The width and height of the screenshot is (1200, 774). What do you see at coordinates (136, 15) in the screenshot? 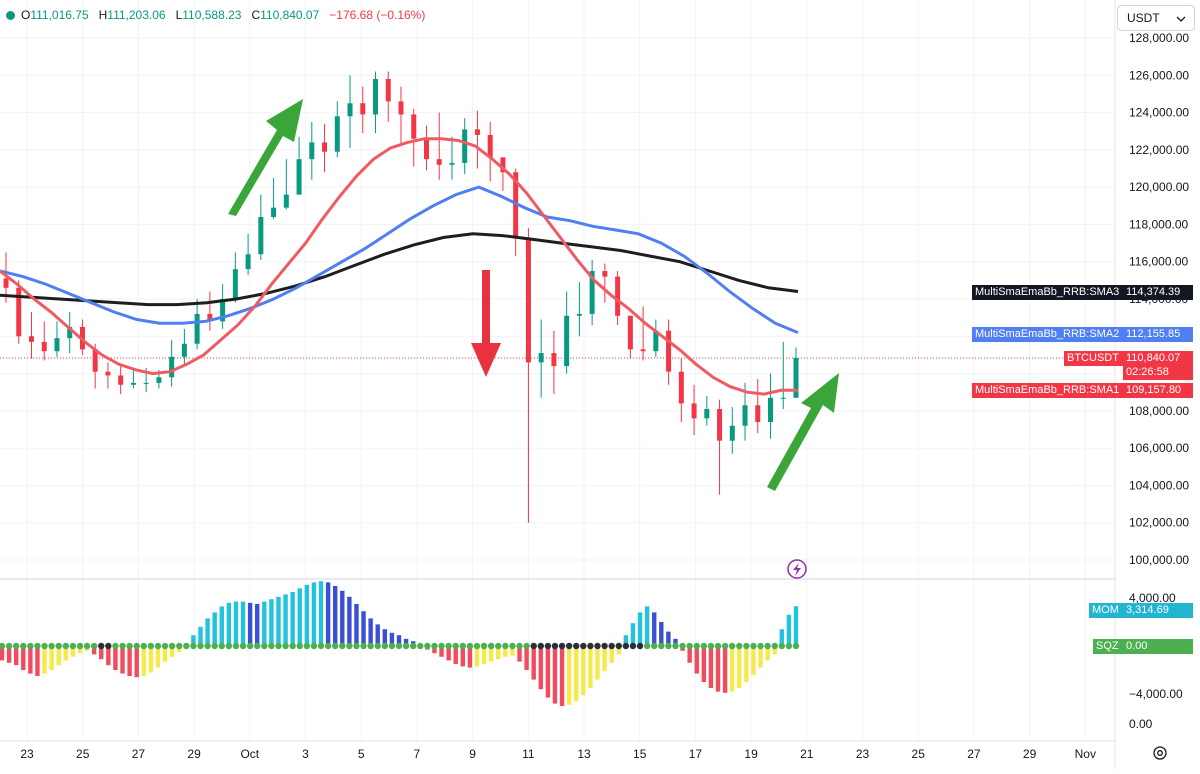
I see `high-value: 111,203.06` at bounding box center [136, 15].